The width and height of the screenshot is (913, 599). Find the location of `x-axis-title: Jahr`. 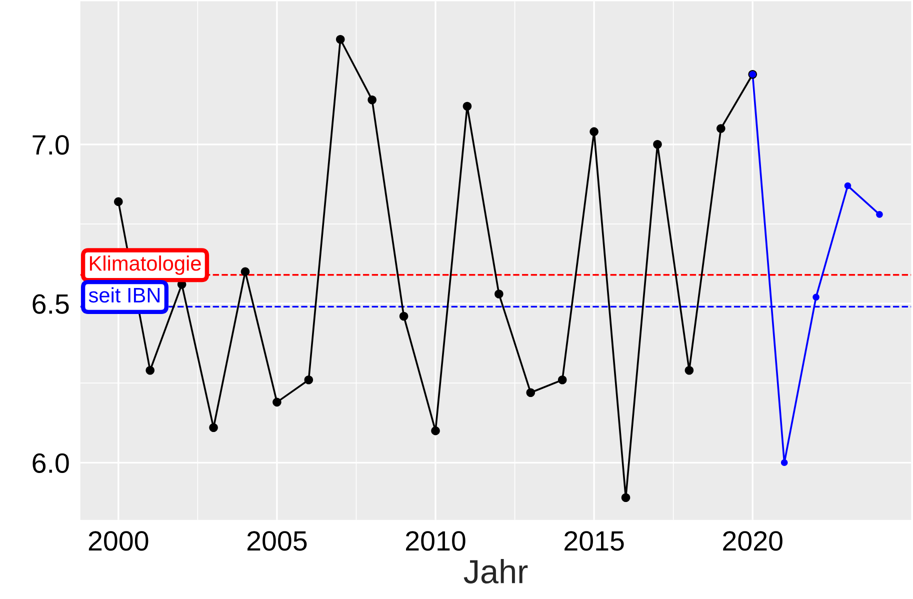

x-axis-title: Jahr is located at coordinates (496, 571).